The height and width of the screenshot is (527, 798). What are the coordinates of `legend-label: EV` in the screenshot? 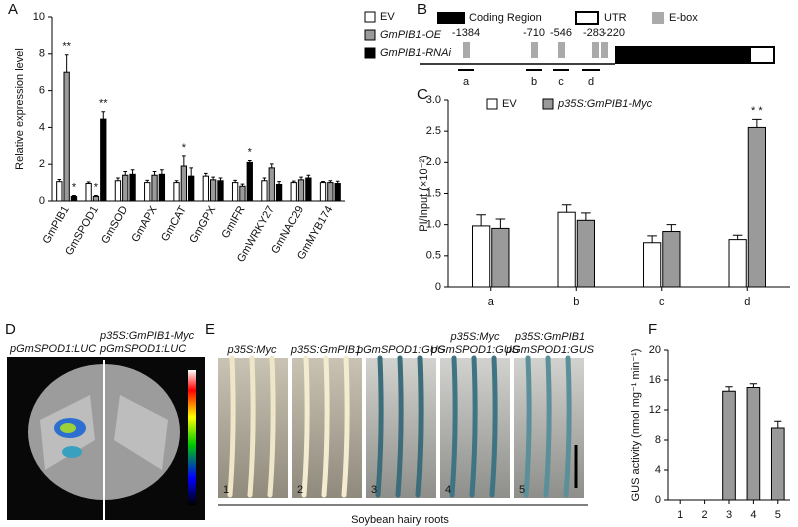 It's located at (509, 104).